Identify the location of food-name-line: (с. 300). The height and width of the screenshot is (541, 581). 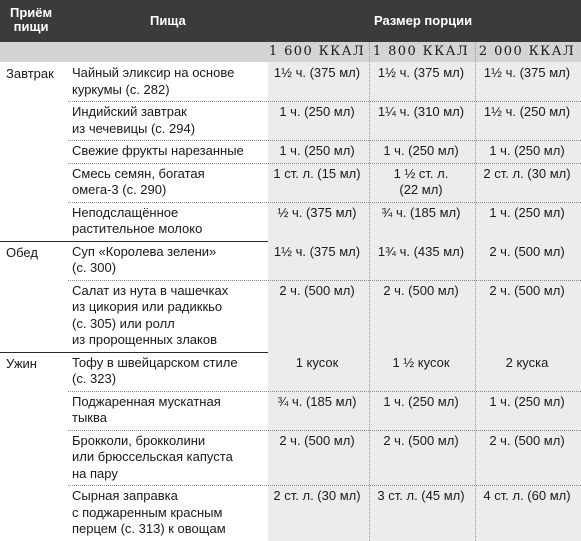
(94, 267).